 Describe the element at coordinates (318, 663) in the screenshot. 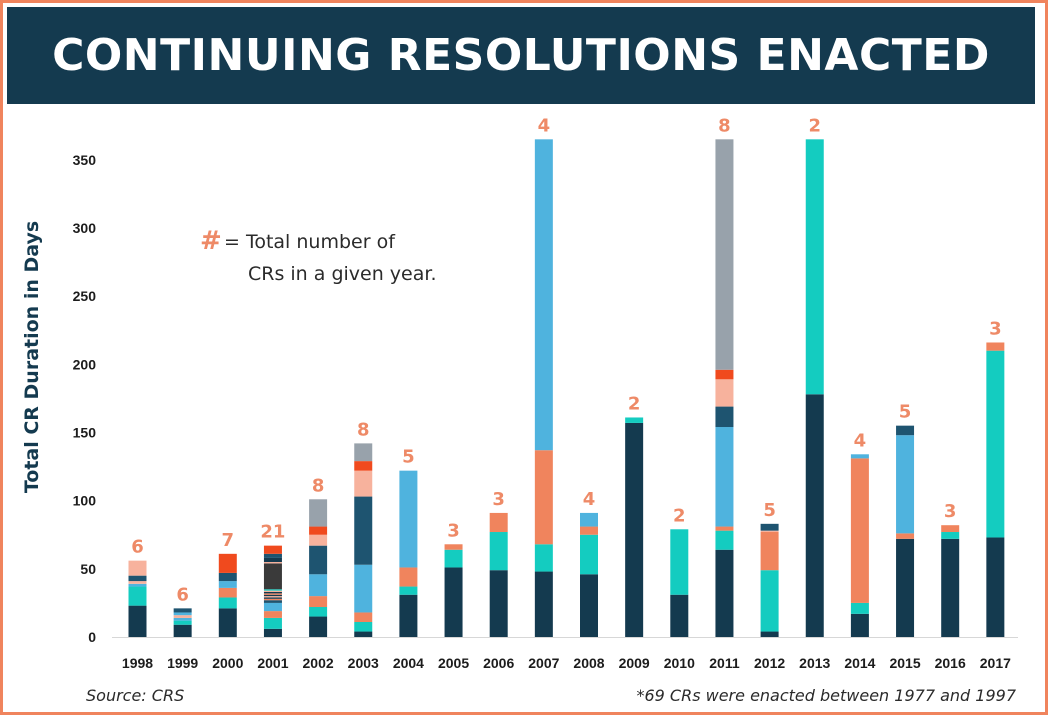

I see `x-tick-2002: 2002` at that location.